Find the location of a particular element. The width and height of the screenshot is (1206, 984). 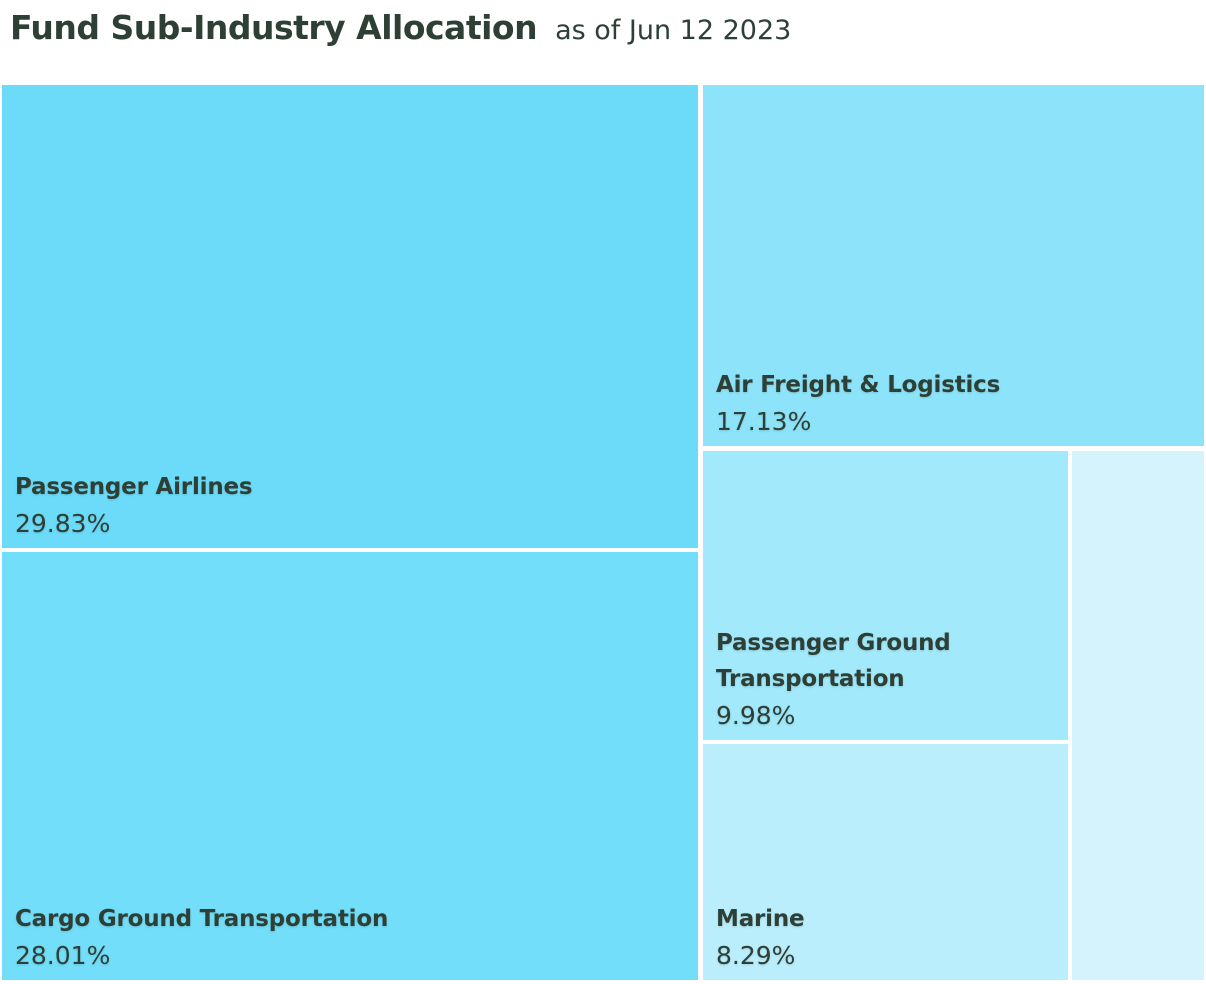

tile-label-marine: Marine 8.29% is located at coordinates (887, 937).